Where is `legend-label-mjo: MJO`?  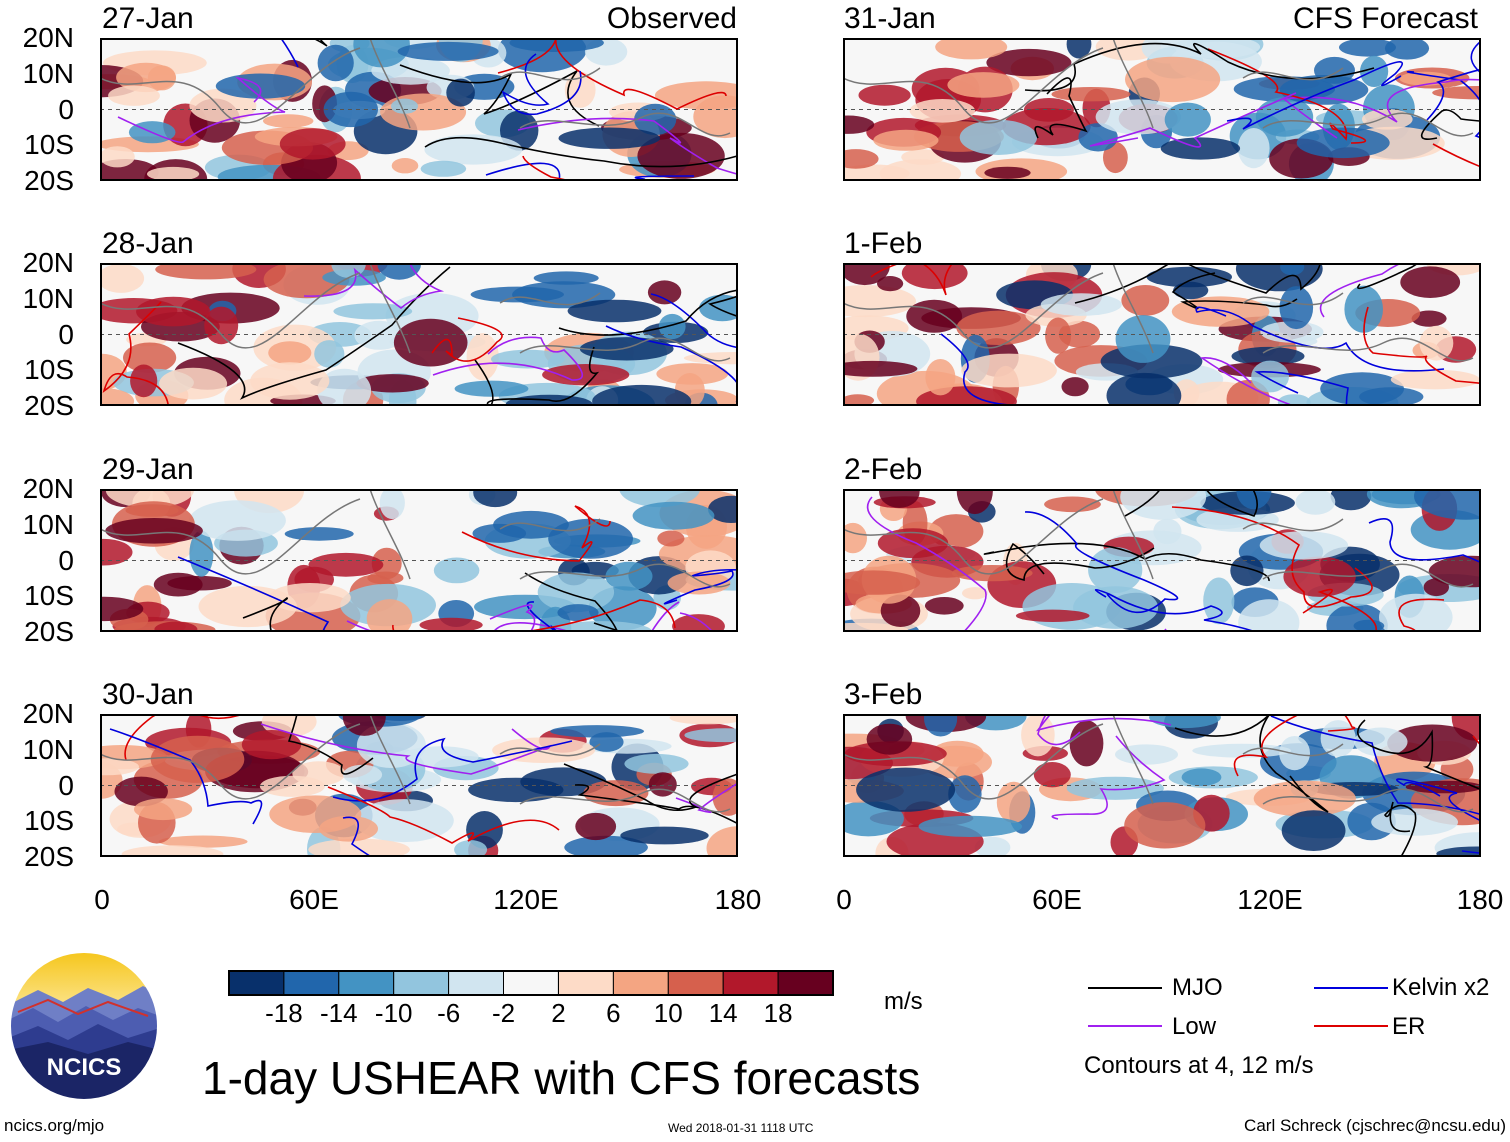
legend-label-mjo: MJO is located at coordinates (1197, 987).